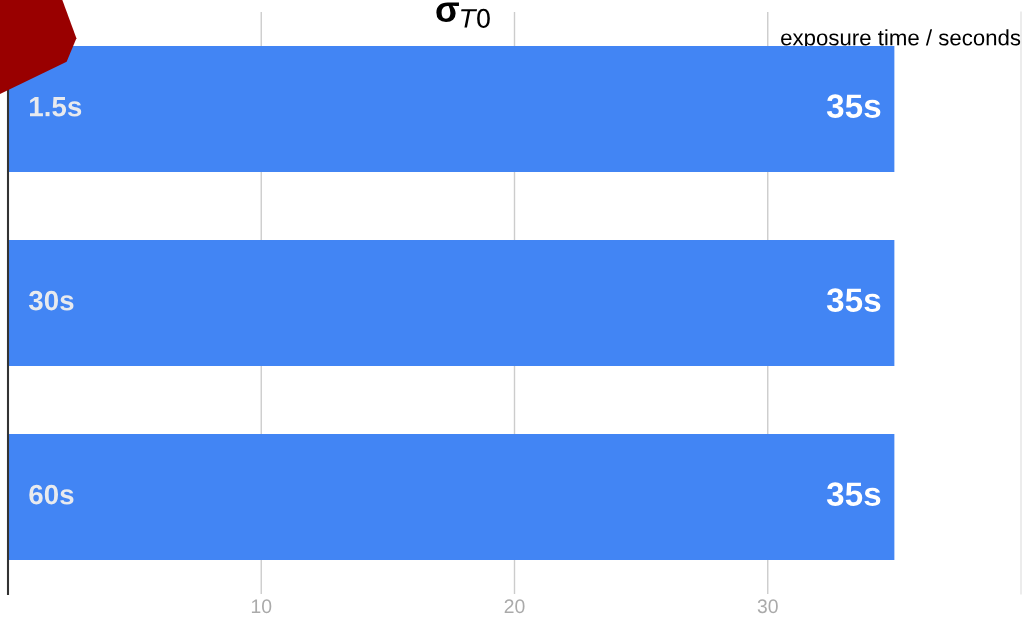 The height and width of the screenshot is (634, 1025). Describe the element at coordinates (901, 39) in the screenshot. I see `x-axis-title: exposure time / seconds` at that location.